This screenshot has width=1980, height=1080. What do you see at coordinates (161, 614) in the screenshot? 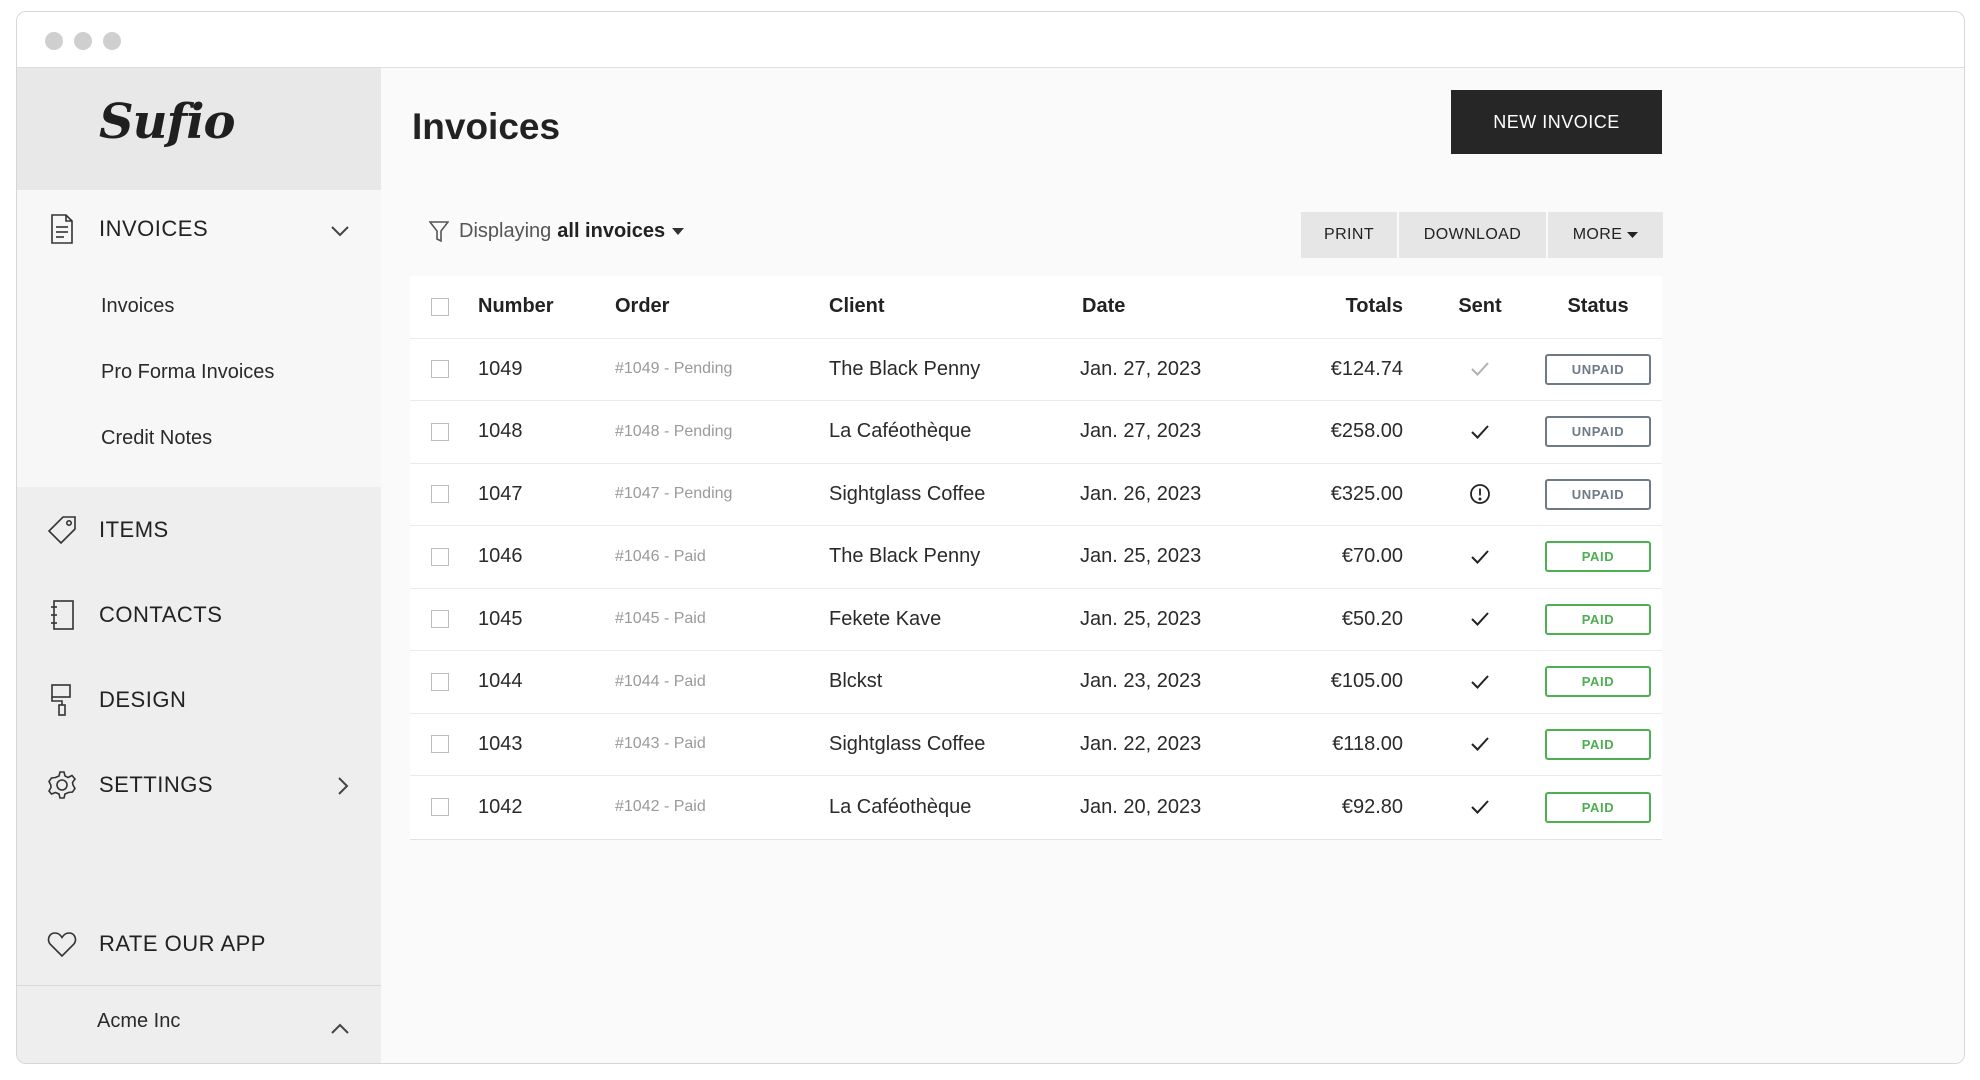
I see `sidebar-item-label: CONTACTS` at bounding box center [161, 614].